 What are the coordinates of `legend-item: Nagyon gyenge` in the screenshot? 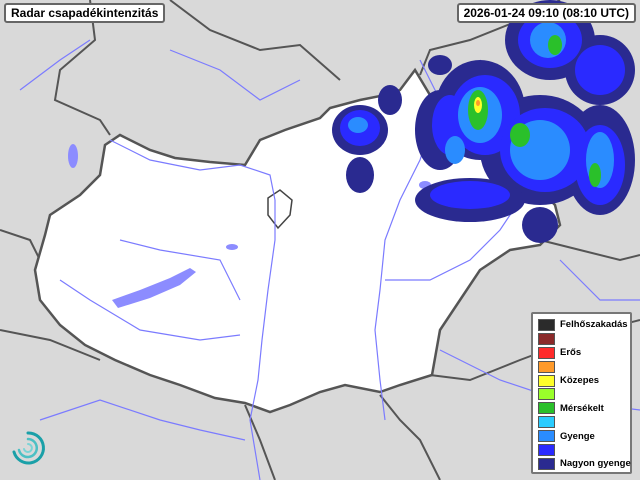 It's located at (584, 464).